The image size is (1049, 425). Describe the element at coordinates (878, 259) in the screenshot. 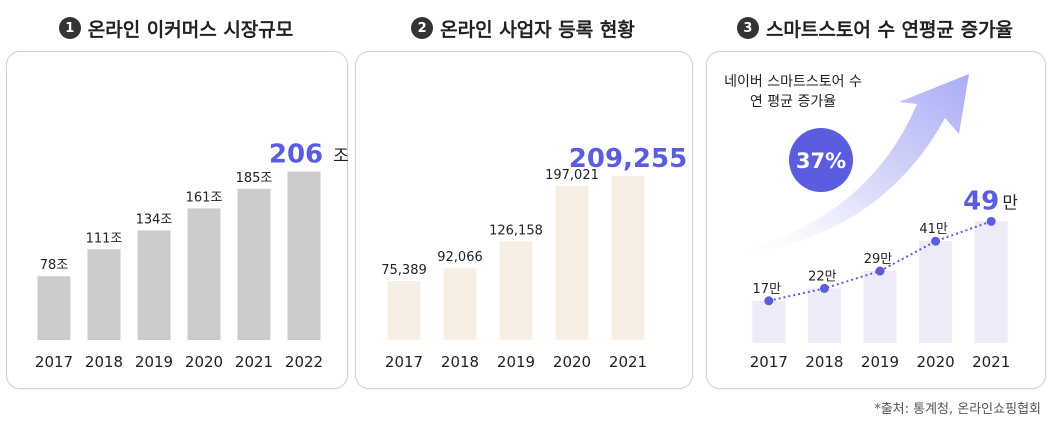

I see `data-label: 29만` at that location.